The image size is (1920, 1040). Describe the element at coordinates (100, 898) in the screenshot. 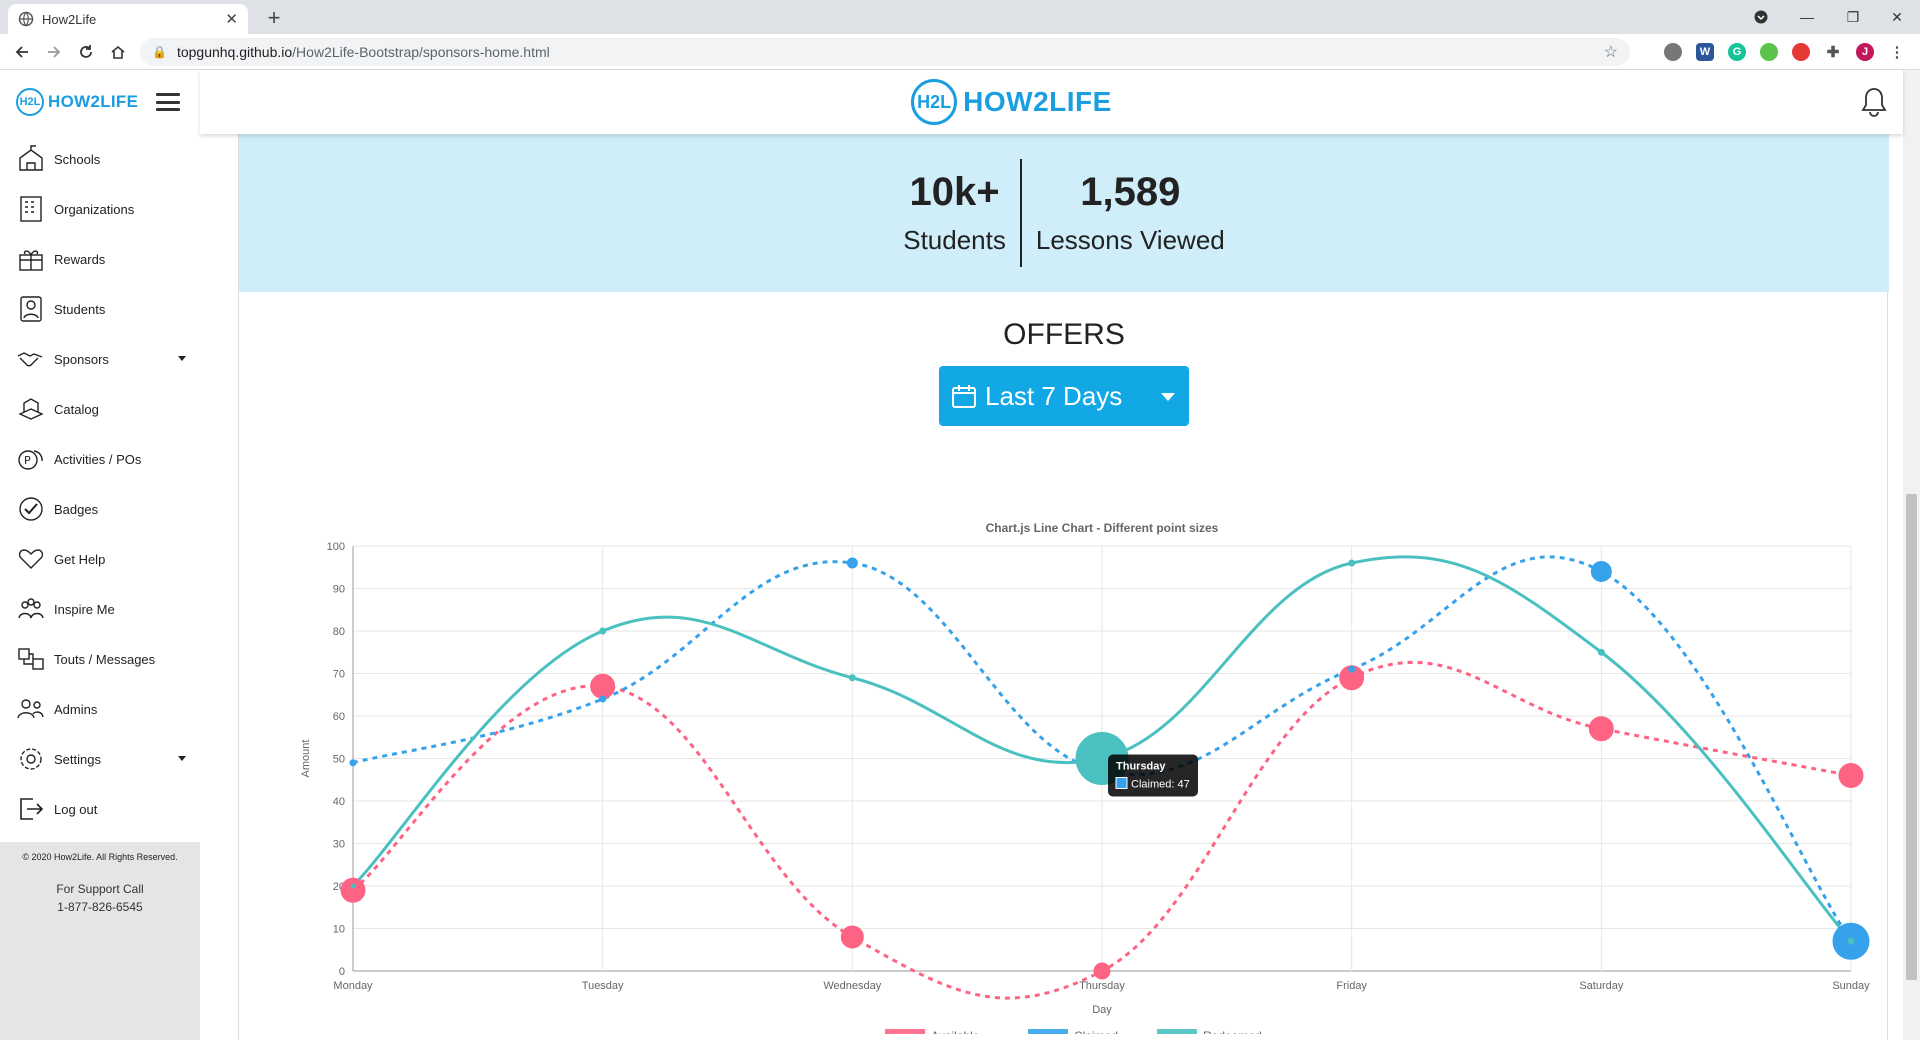

I see `support-info: For Support Call 1-877-826-6545` at that location.